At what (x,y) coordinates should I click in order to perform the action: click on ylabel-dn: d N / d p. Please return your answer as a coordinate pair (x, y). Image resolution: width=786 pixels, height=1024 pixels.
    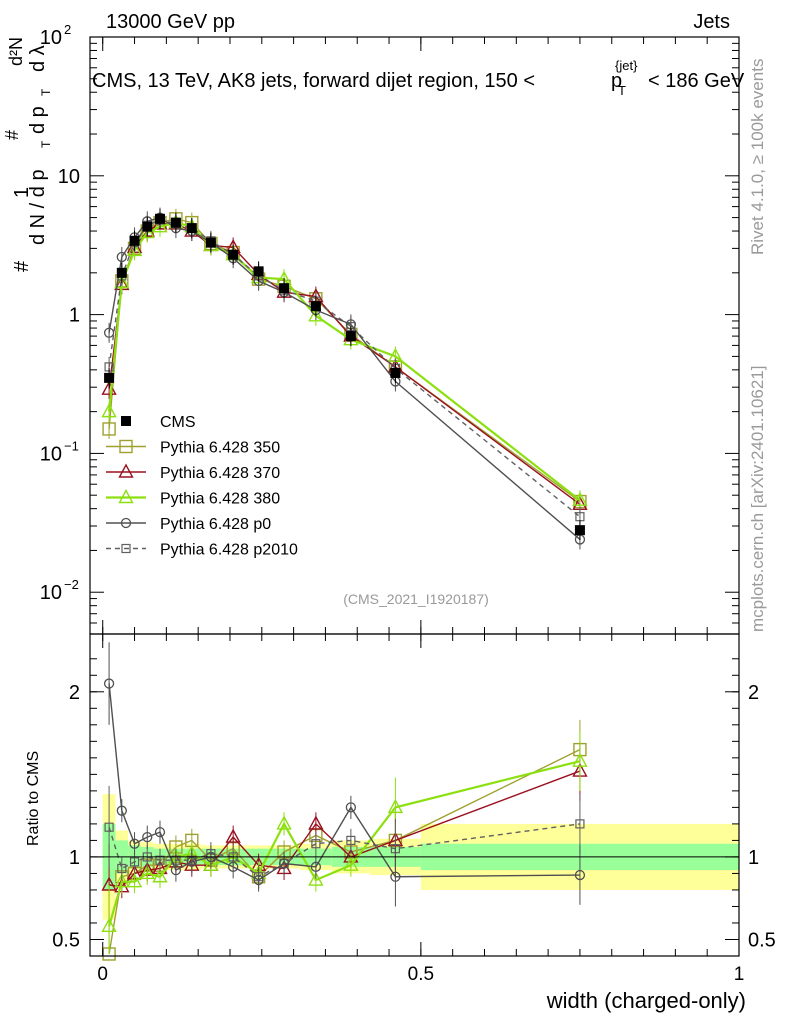
    Looking at the image, I should click on (38, 207).